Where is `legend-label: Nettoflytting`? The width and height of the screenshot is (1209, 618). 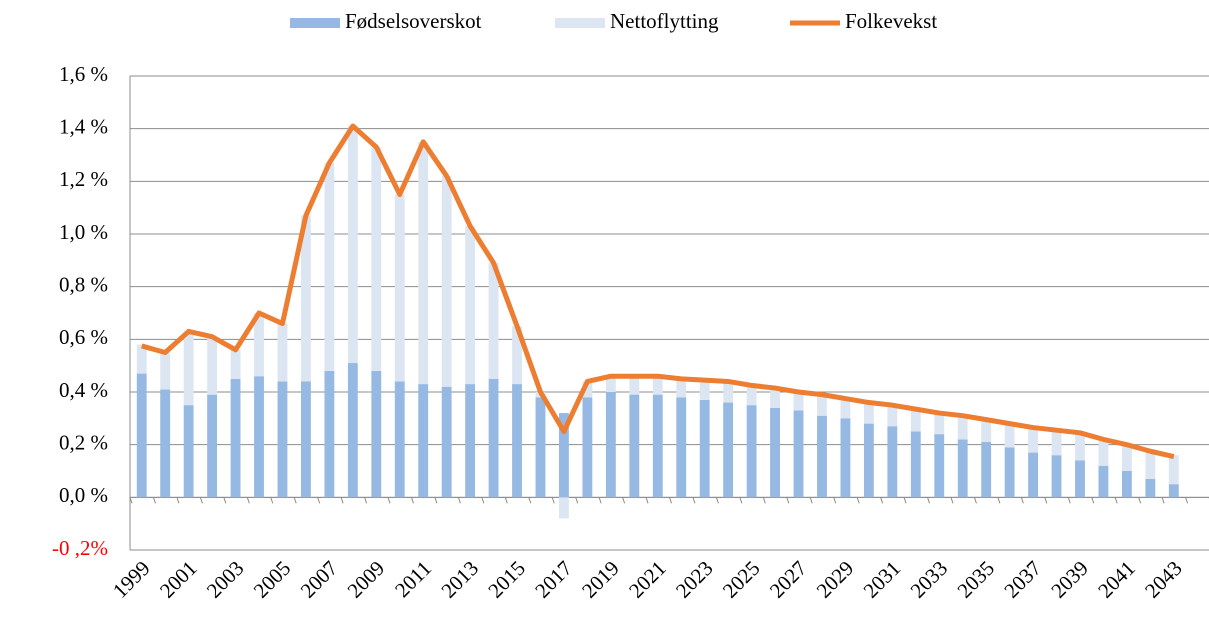 legend-label: Nettoflytting is located at coordinates (664, 21).